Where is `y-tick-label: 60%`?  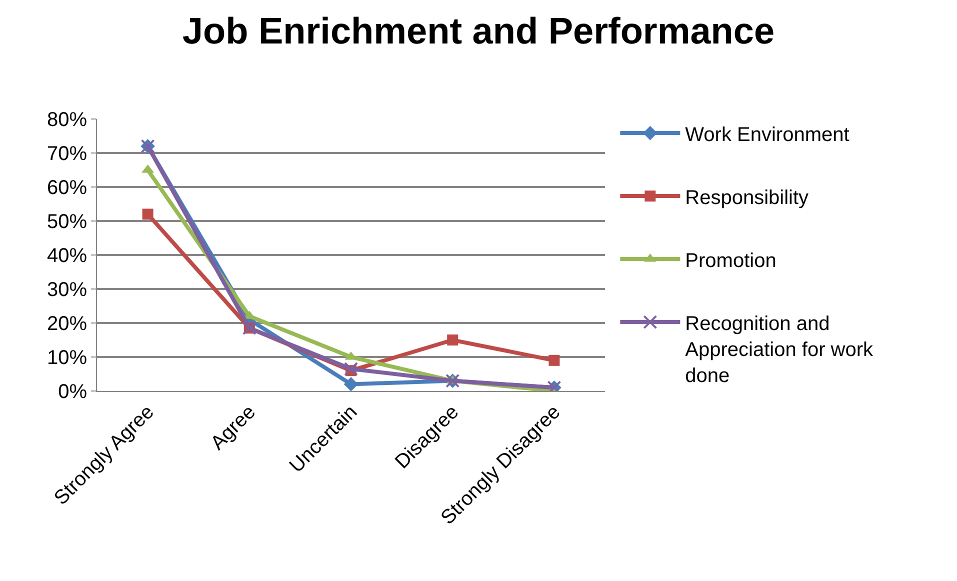 y-tick-label: 60% is located at coordinates (67, 188).